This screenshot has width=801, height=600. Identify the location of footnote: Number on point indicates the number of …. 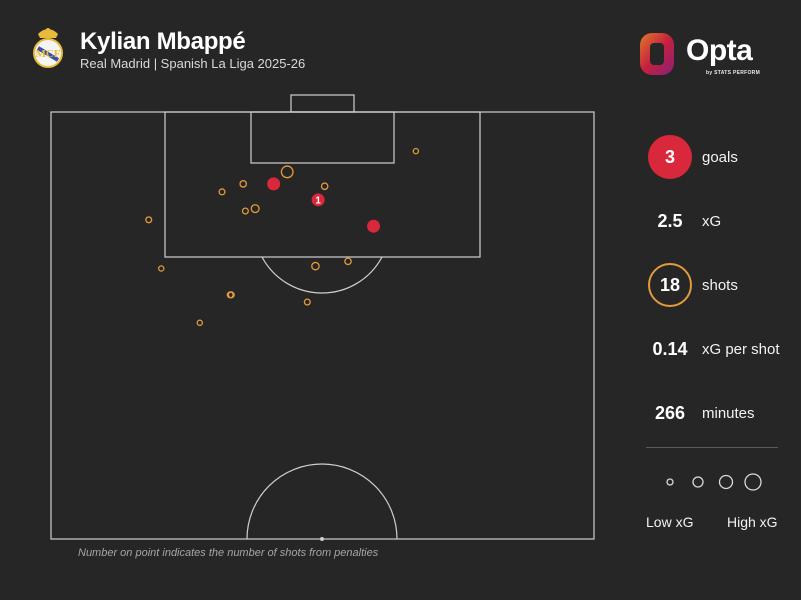
(228, 553).